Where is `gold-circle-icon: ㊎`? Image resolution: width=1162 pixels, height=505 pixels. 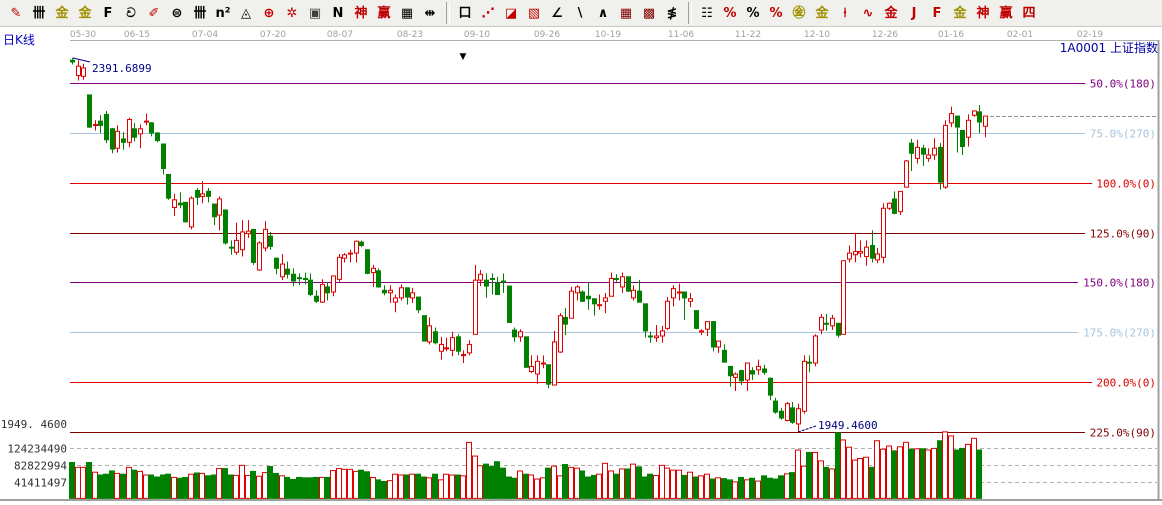 gold-circle-icon: ㊎ is located at coordinates (799, 13).